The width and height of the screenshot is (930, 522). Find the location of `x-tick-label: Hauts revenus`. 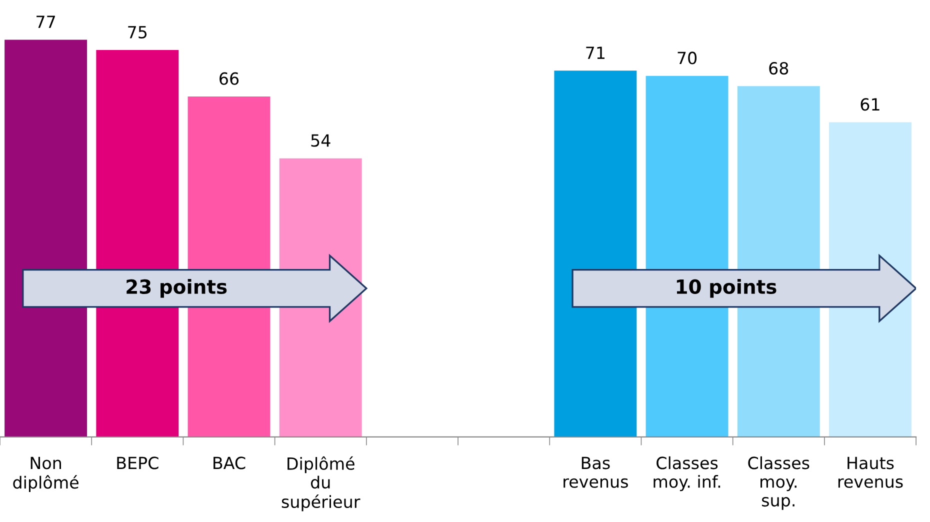

x-tick-label: Hauts revenus is located at coordinates (870, 472).